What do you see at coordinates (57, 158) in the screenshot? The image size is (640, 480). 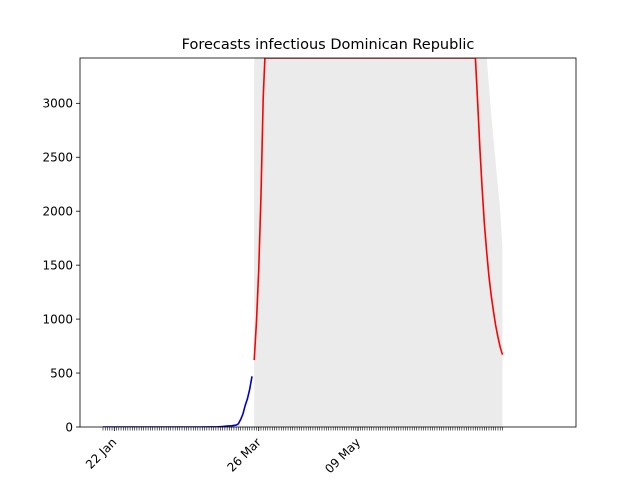 I see `y-tick-label: 2500` at bounding box center [57, 158].